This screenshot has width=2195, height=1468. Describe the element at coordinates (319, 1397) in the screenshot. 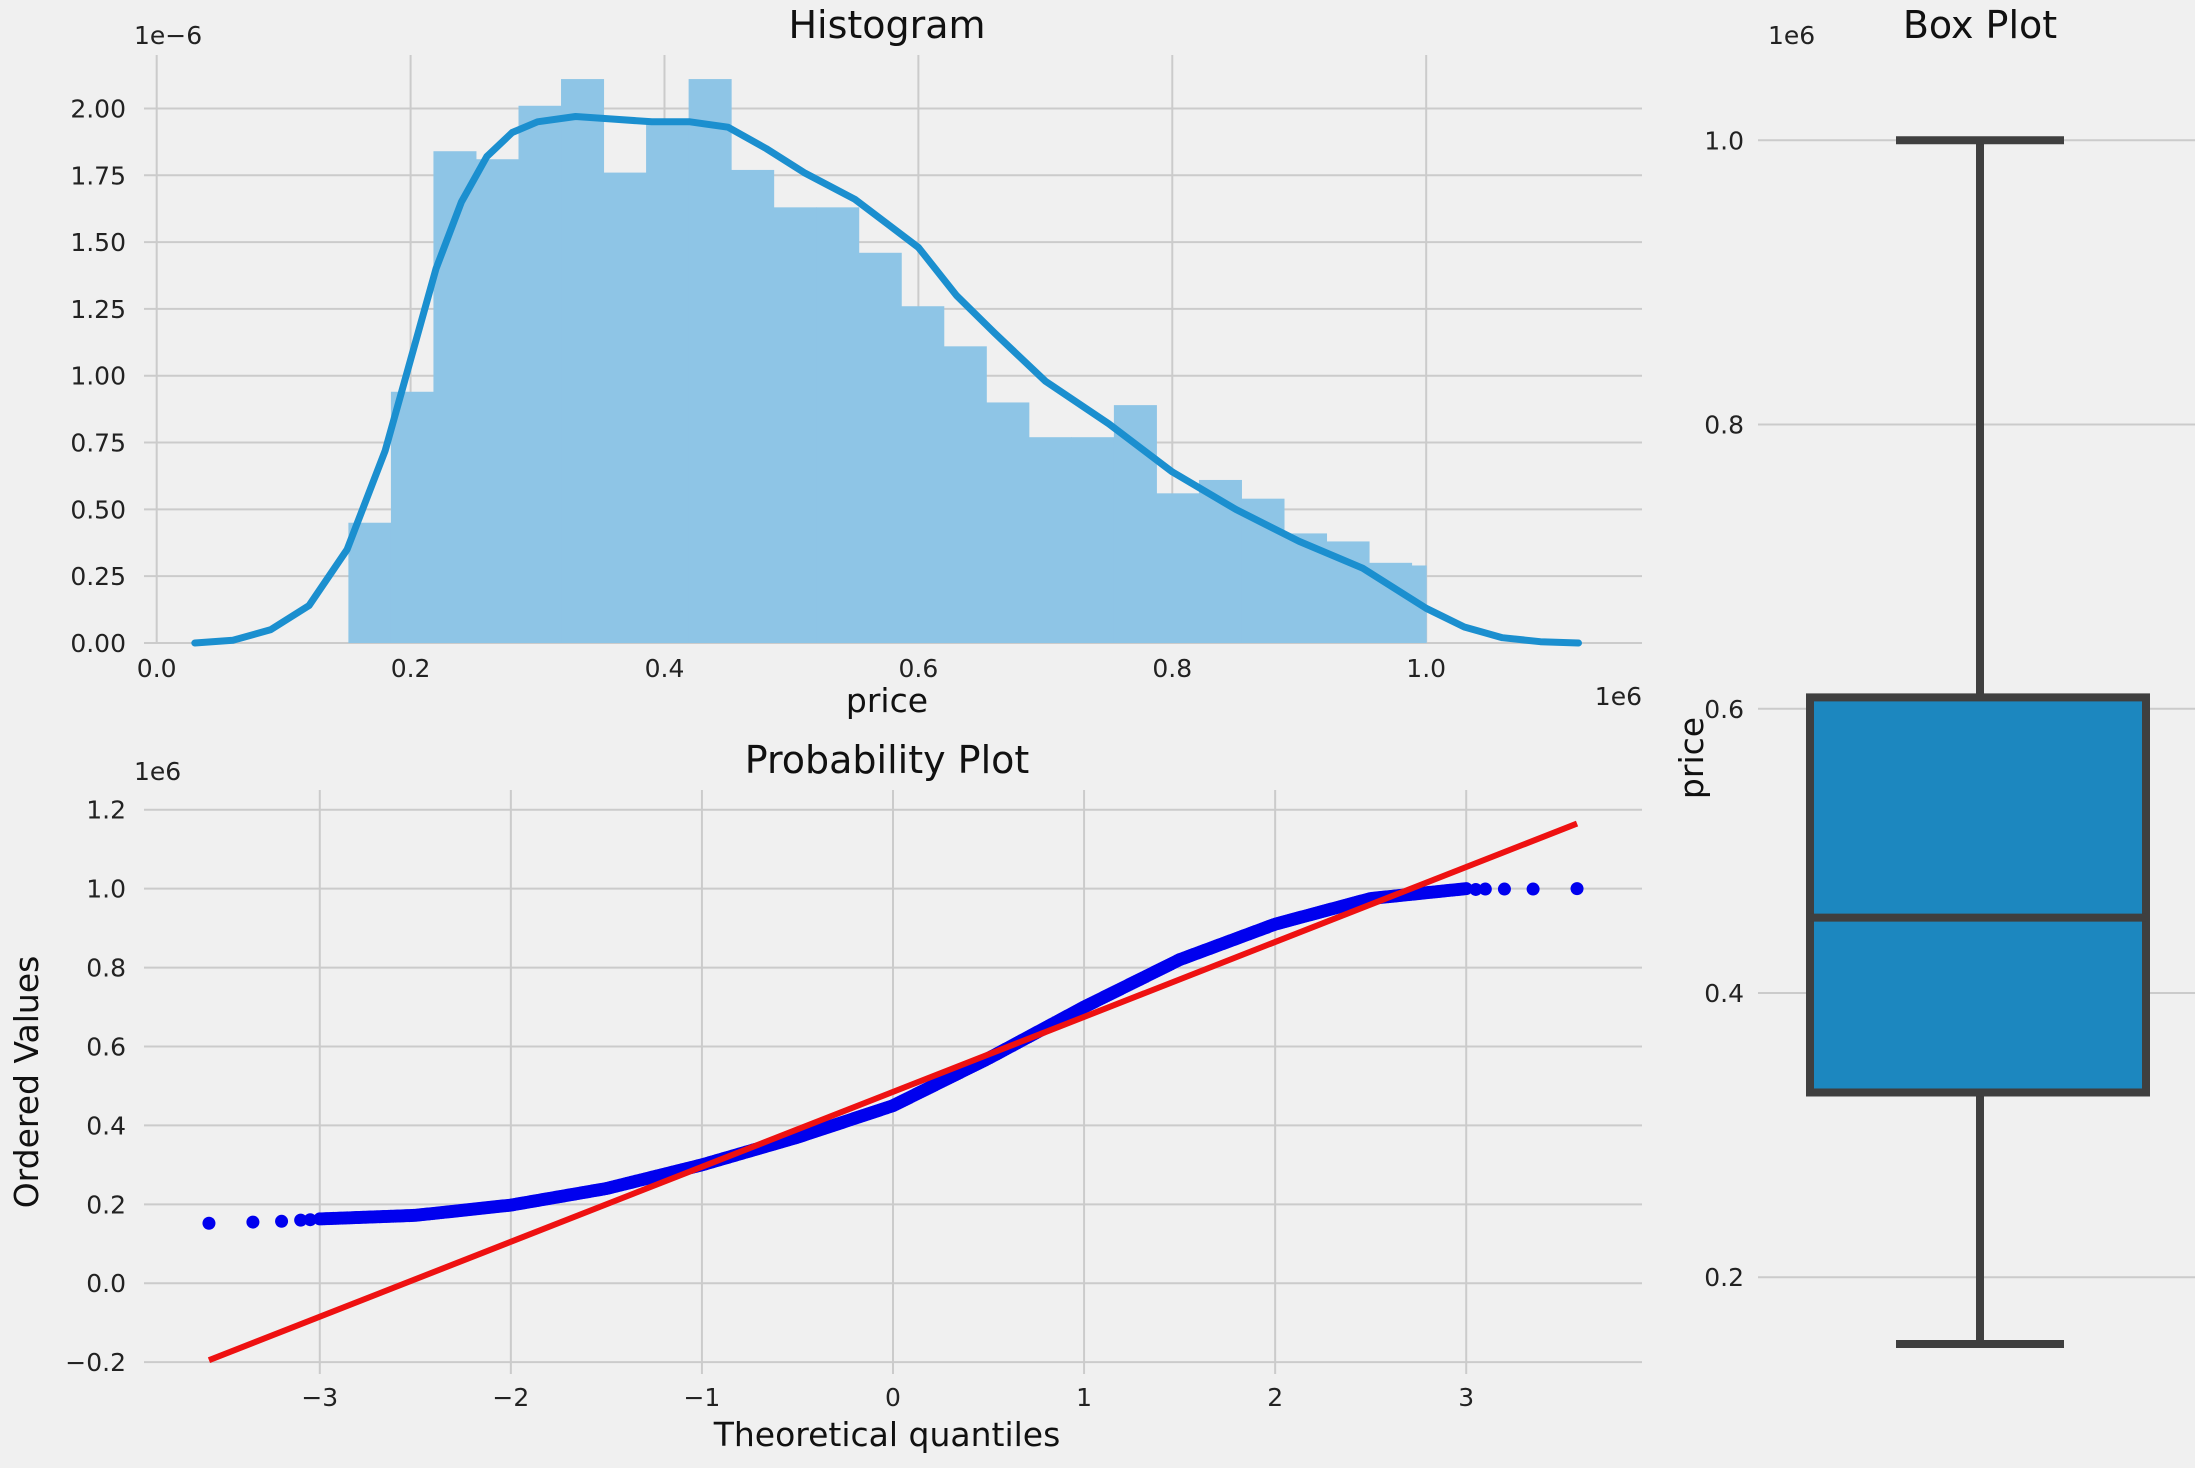

I see `probability-plot-x-tick-label: −3` at that location.